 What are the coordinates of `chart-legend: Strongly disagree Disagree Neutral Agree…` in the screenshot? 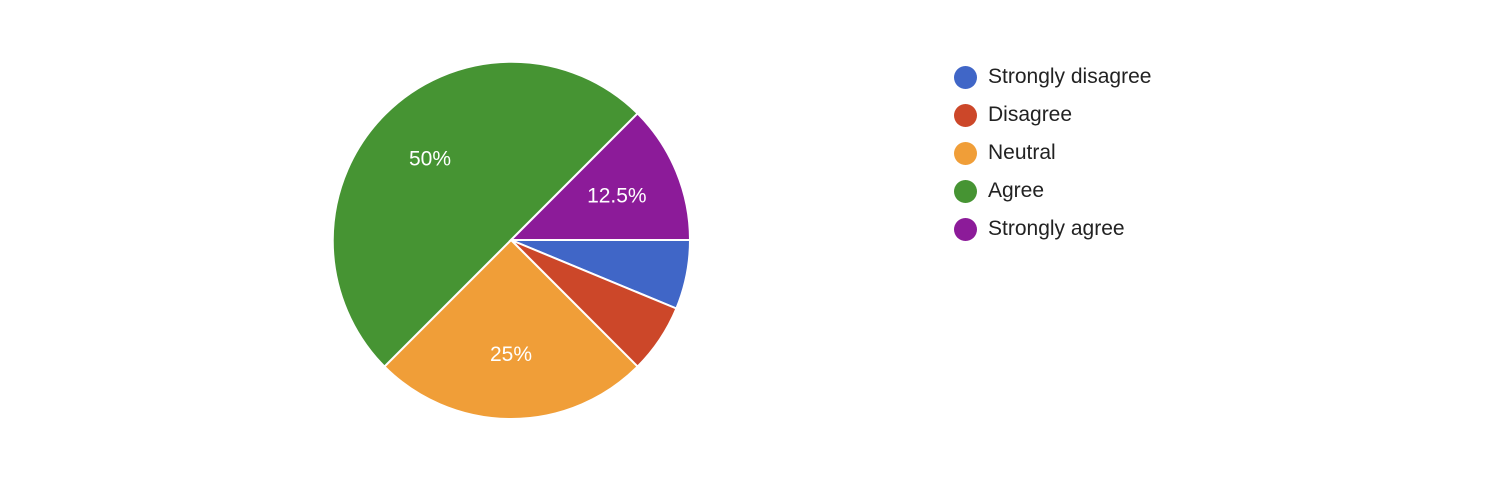 It's located at (1052, 153).